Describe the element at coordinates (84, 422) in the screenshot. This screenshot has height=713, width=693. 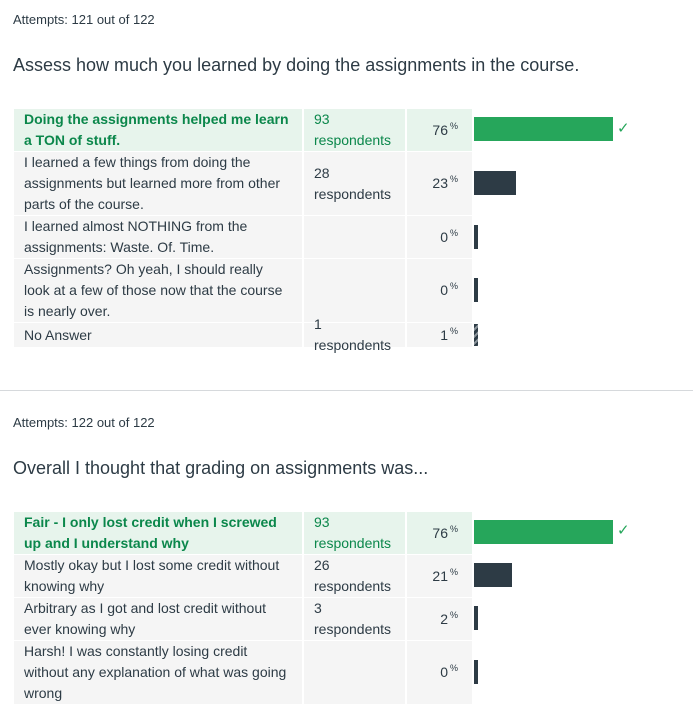
I see `attempts-label: Attempts: 122 out of 122` at that location.